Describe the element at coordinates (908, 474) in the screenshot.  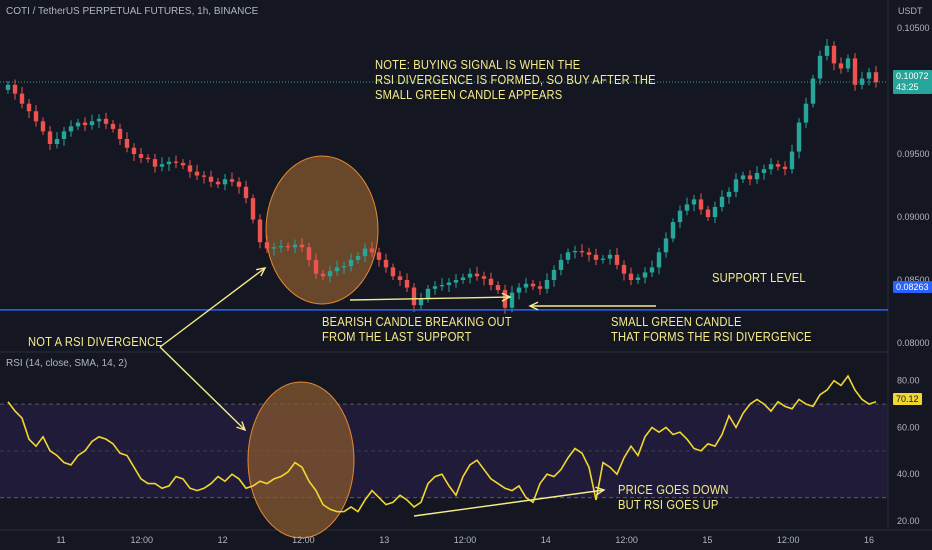
I see `rsi-tick-label: 40.00` at that location.